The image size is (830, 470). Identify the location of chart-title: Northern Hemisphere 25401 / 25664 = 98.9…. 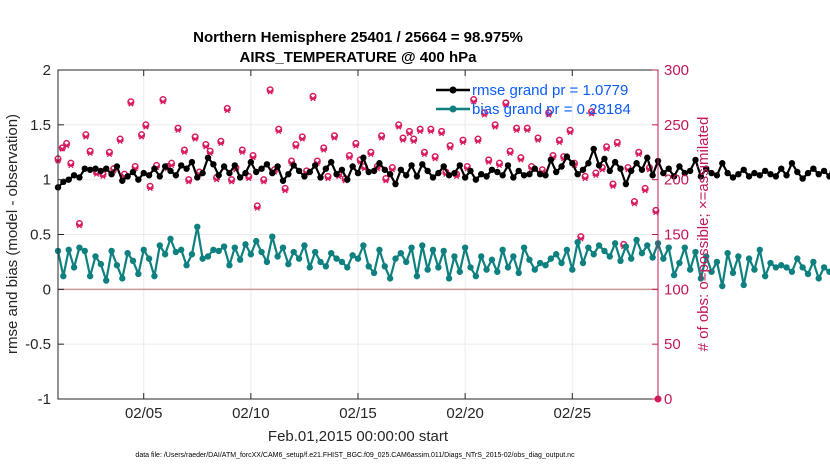
(358, 47).